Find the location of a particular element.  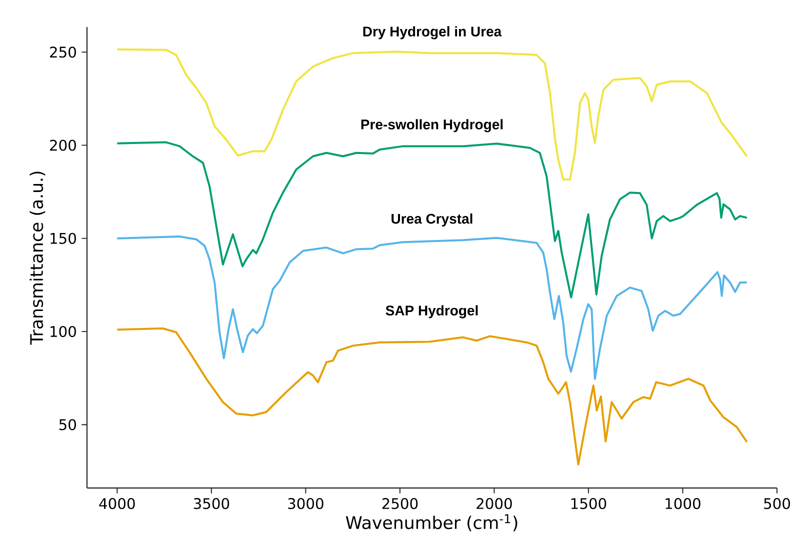

y-tick-label: 200 is located at coordinates (63, 145).